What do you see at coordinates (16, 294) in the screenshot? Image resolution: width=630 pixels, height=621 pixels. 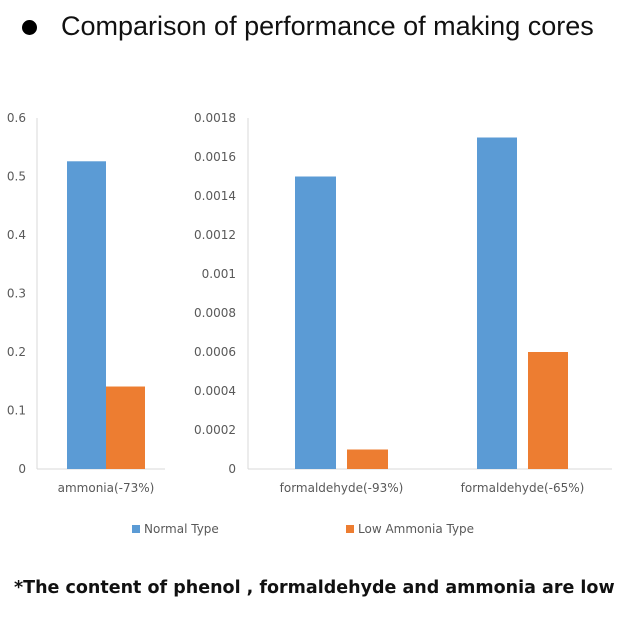 I see `y-tick-label: 0.3` at bounding box center [16, 294].